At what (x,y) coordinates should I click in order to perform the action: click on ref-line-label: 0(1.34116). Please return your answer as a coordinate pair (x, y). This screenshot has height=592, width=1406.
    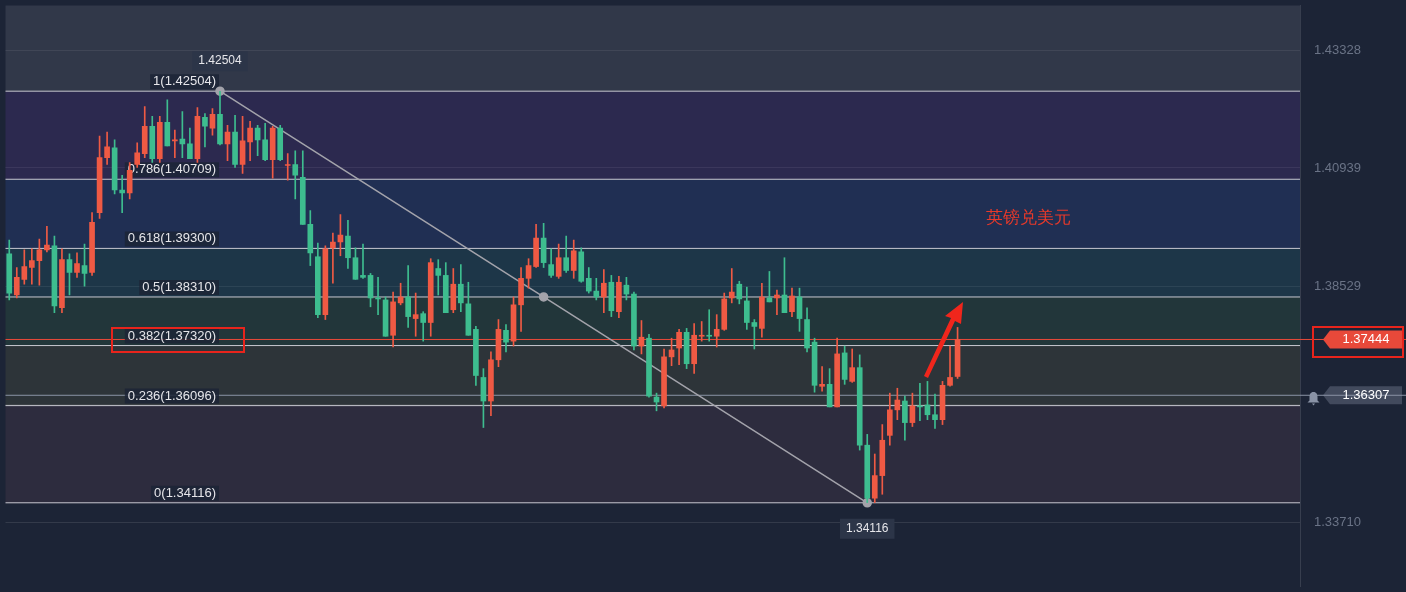
    Looking at the image, I should click on (185, 492).